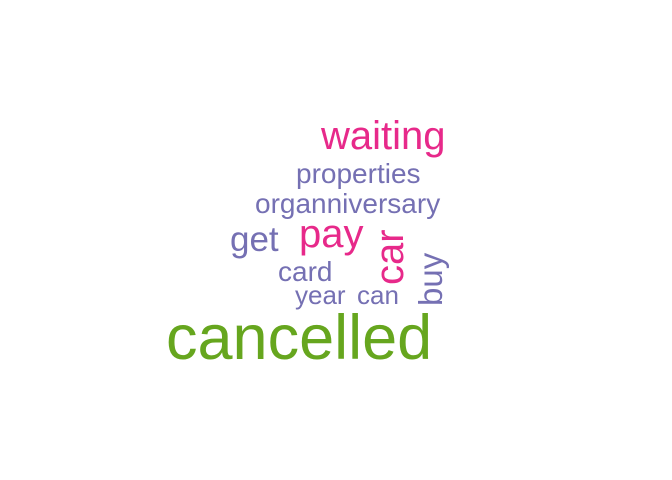 This screenshot has width=672, height=480. I want to click on word-organniversary: organniversary, so click(348, 203).